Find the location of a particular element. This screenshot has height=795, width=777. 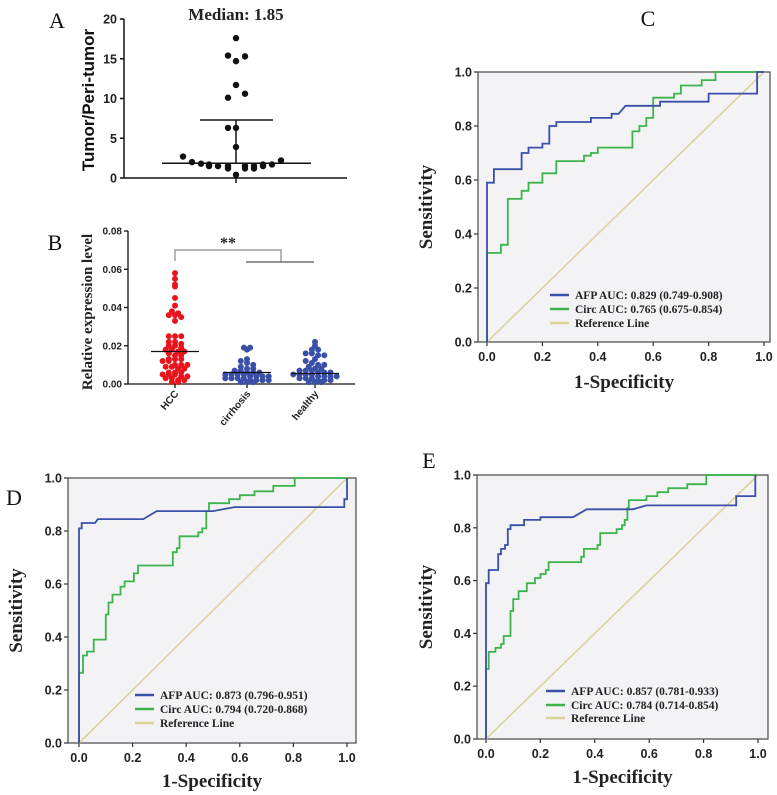

legend-label-afp: AFP AUC: 0.857 (0.781-0.933) is located at coordinates (645, 692).